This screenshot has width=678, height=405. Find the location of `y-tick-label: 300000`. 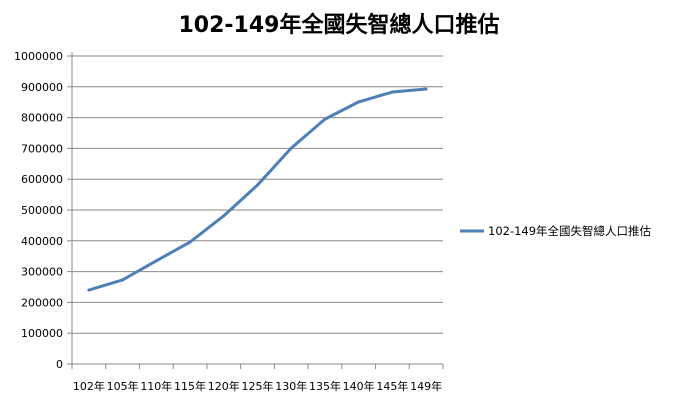

y-tick-label: 300000 is located at coordinates (42, 272).